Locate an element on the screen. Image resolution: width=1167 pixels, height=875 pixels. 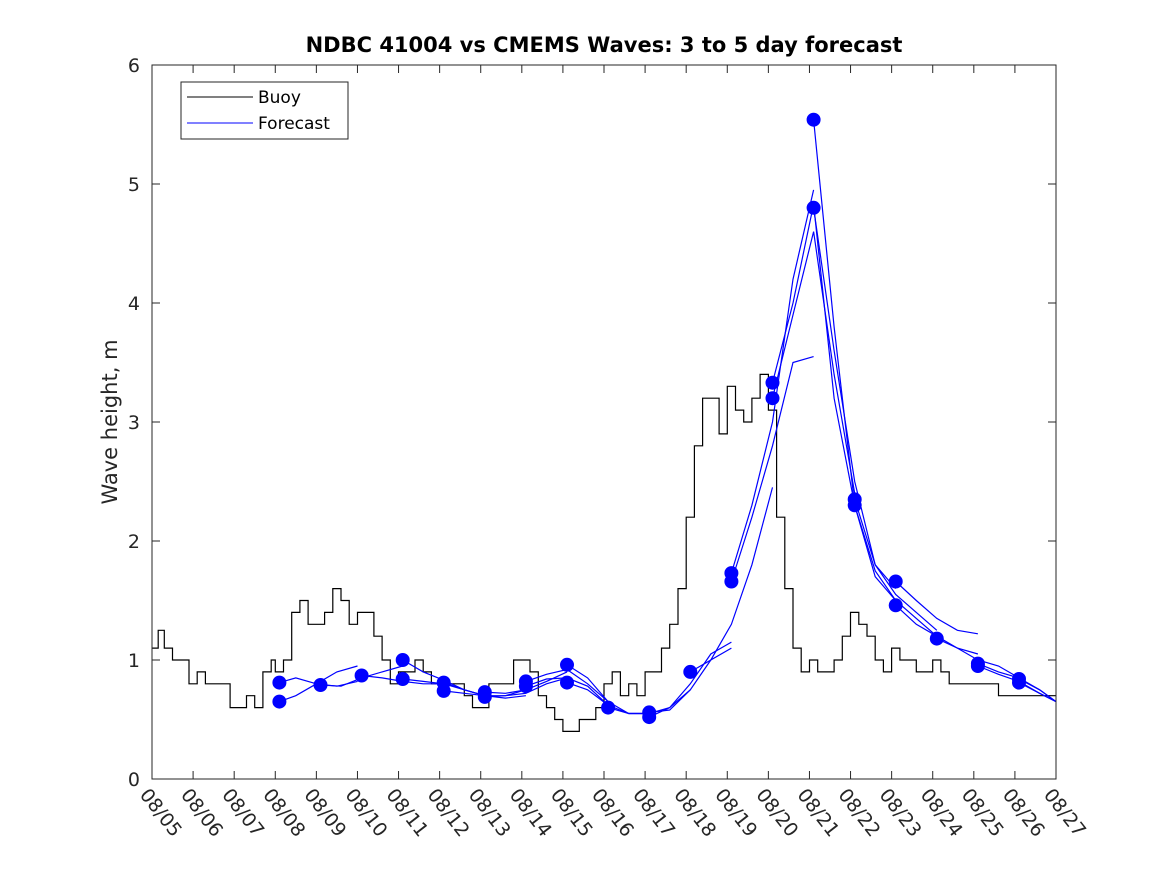
y-tick-label-1: 1 is located at coordinates (134, 661).